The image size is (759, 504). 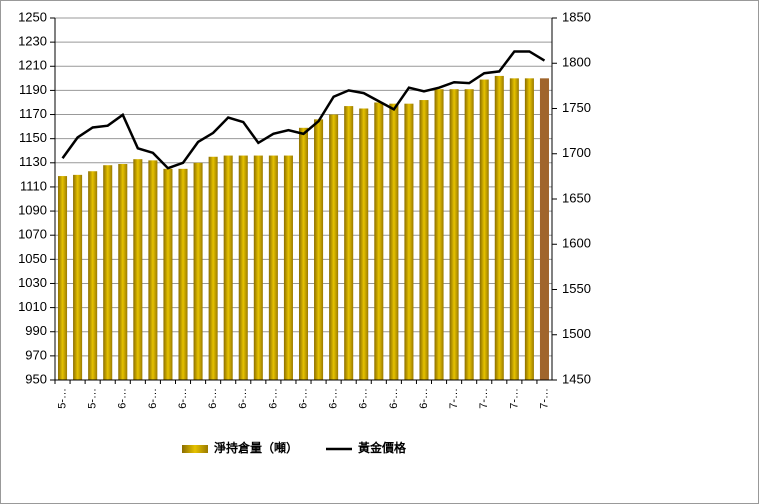 What do you see at coordinates (576, 62) in the screenshot?
I see `y2-tick-label: 1800` at bounding box center [576, 62].